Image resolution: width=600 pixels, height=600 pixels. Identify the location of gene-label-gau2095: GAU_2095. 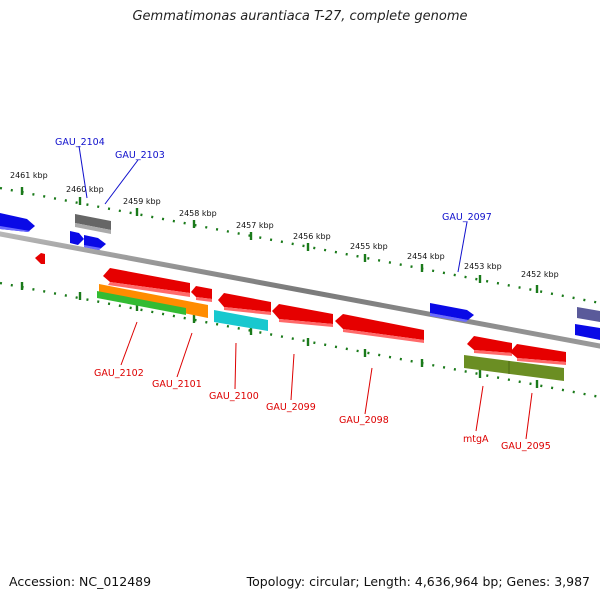
(526, 446).